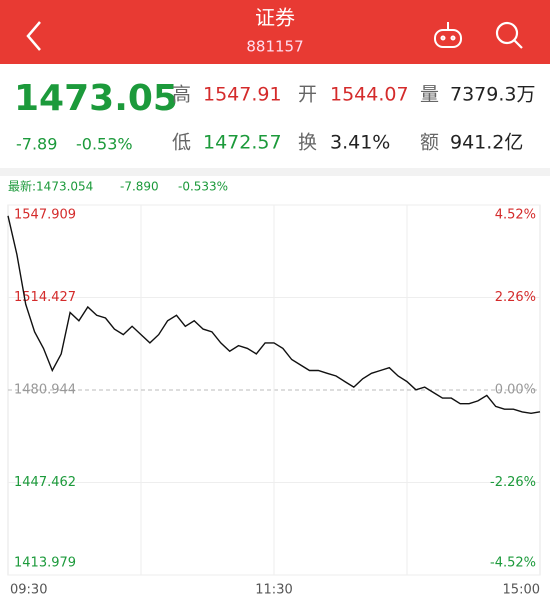 This screenshot has height=608, width=550. I want to click on field-label: 高, so click(181, 95).